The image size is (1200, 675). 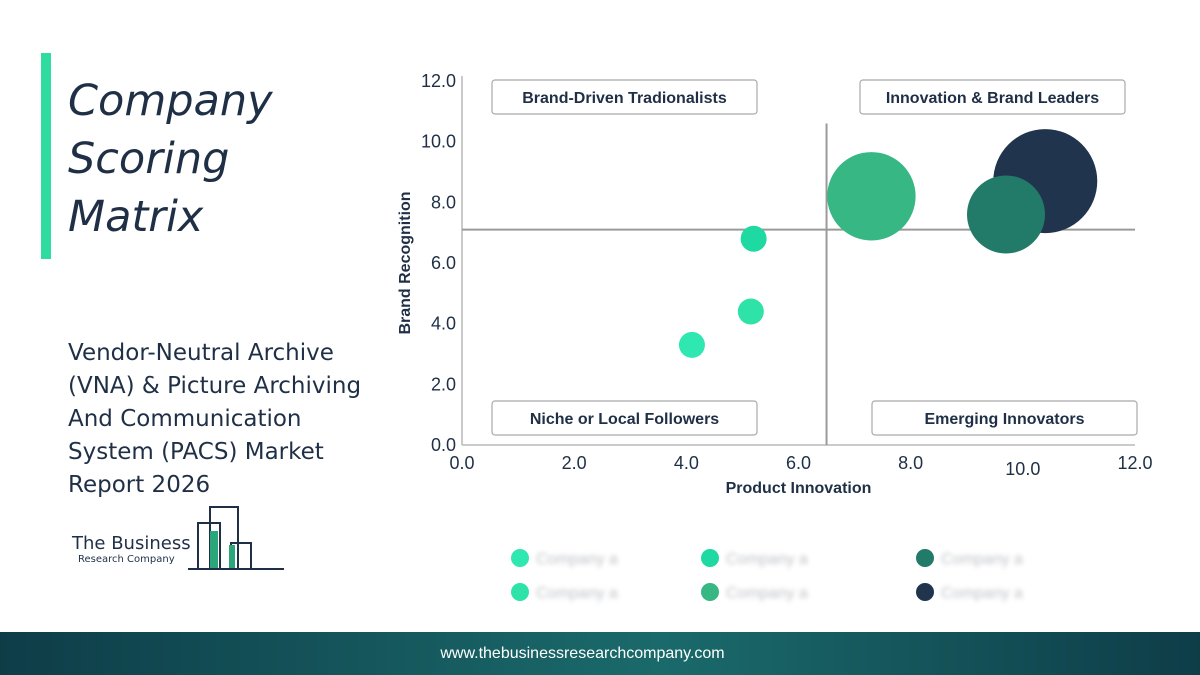 What do you see at coordinates (126, 559) in the screenshot?
I see `logo-subtitle: Research Company` at bounding box center [126, 559].